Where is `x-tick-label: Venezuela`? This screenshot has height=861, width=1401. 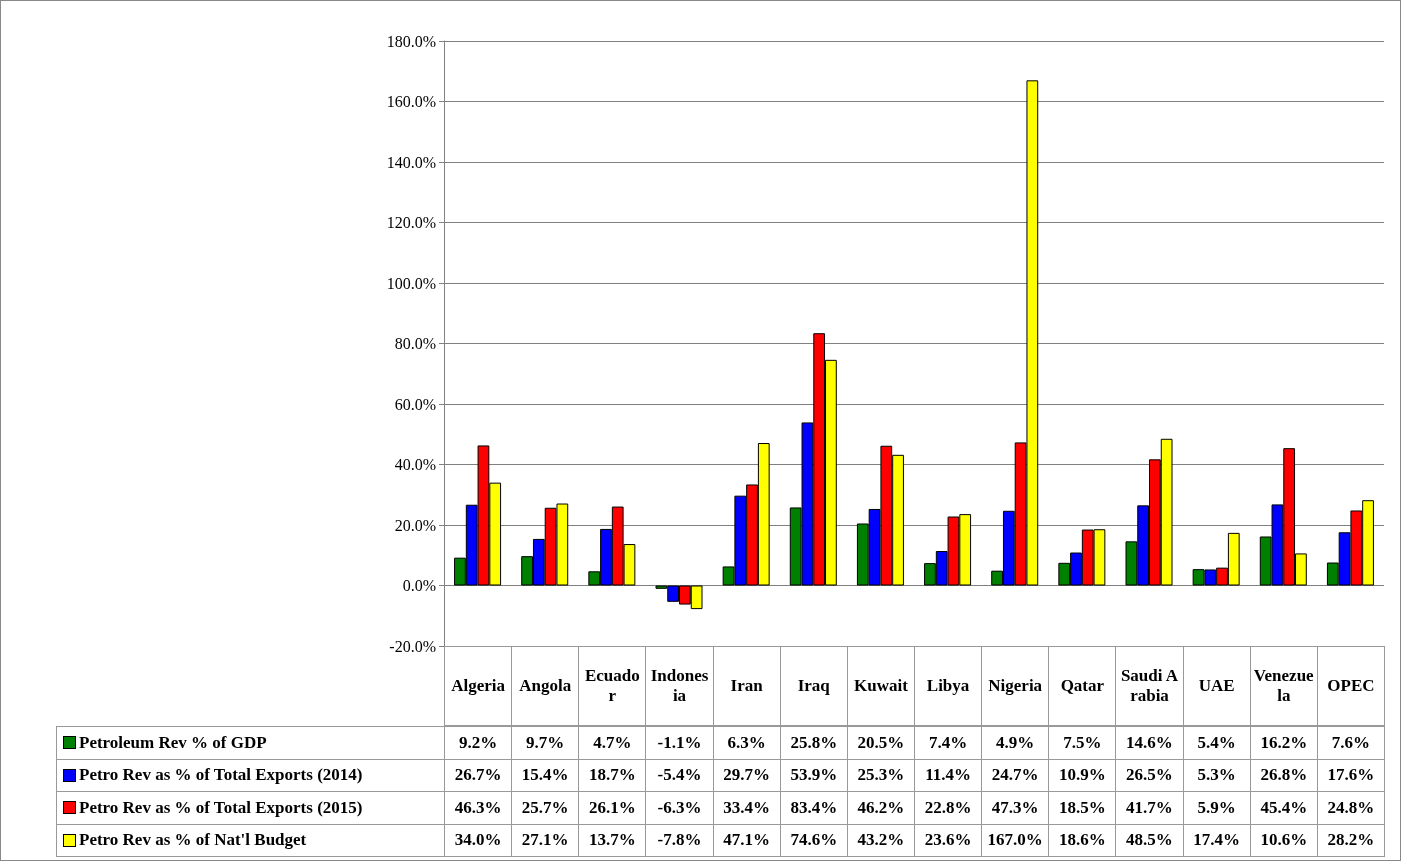
x-tick-label: Venezuela is located at coordinates (1283, 686).